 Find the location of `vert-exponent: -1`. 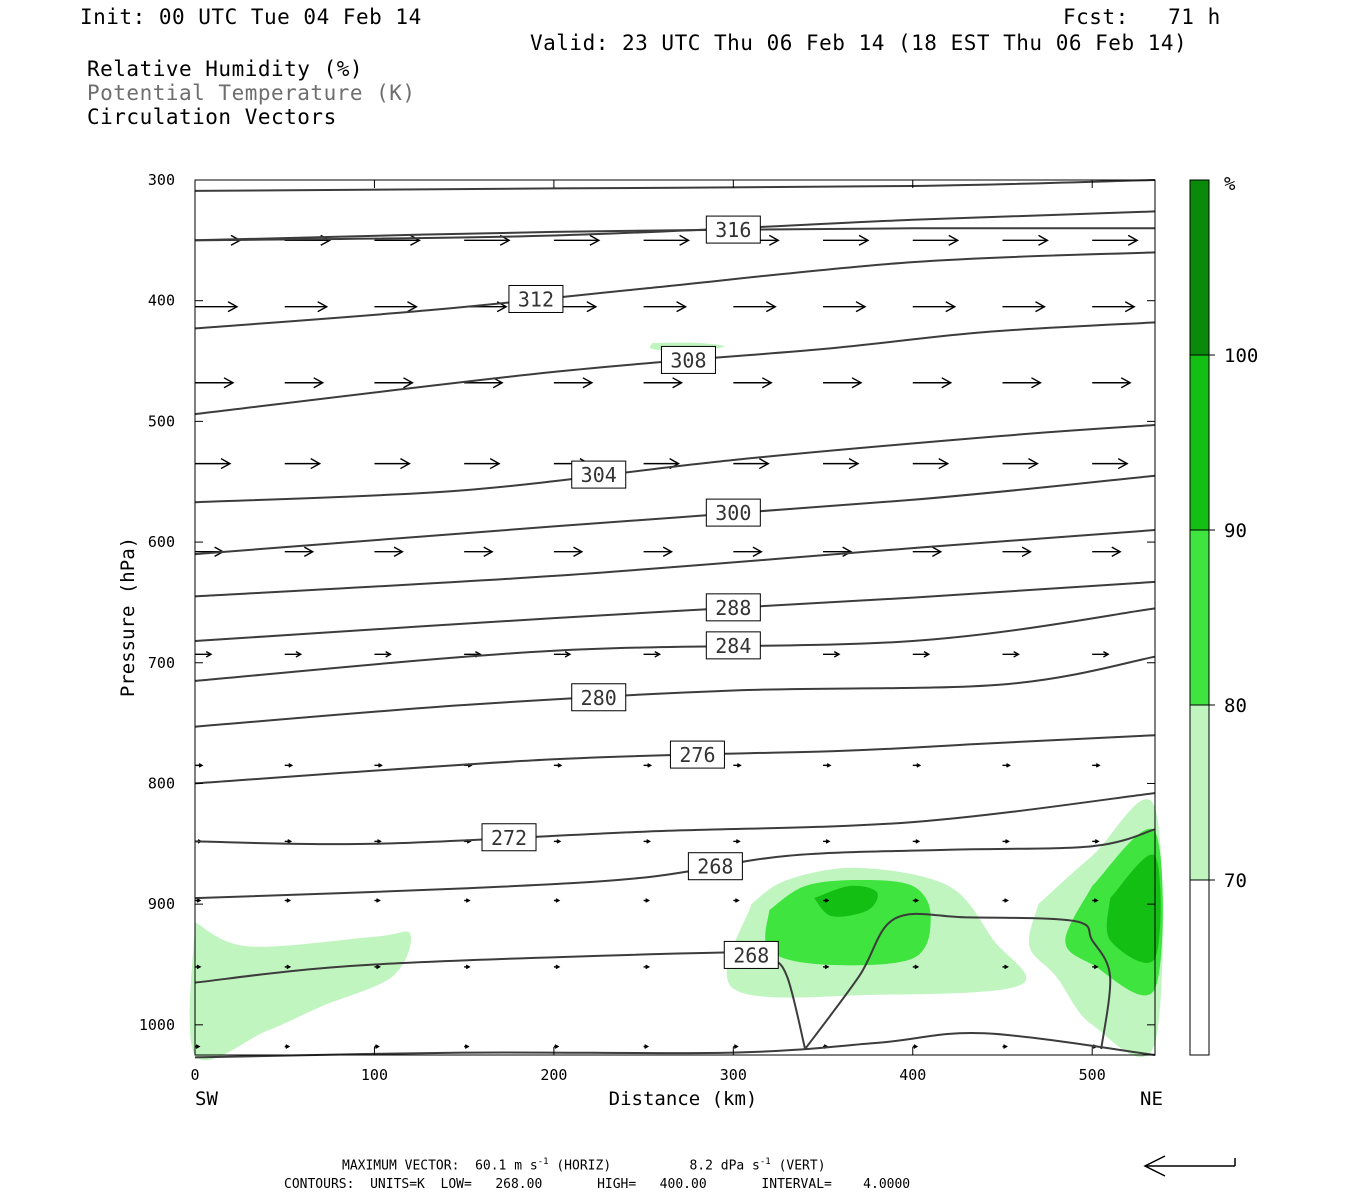

vert-exponent: -1 is located at coordinates (765, 1162).